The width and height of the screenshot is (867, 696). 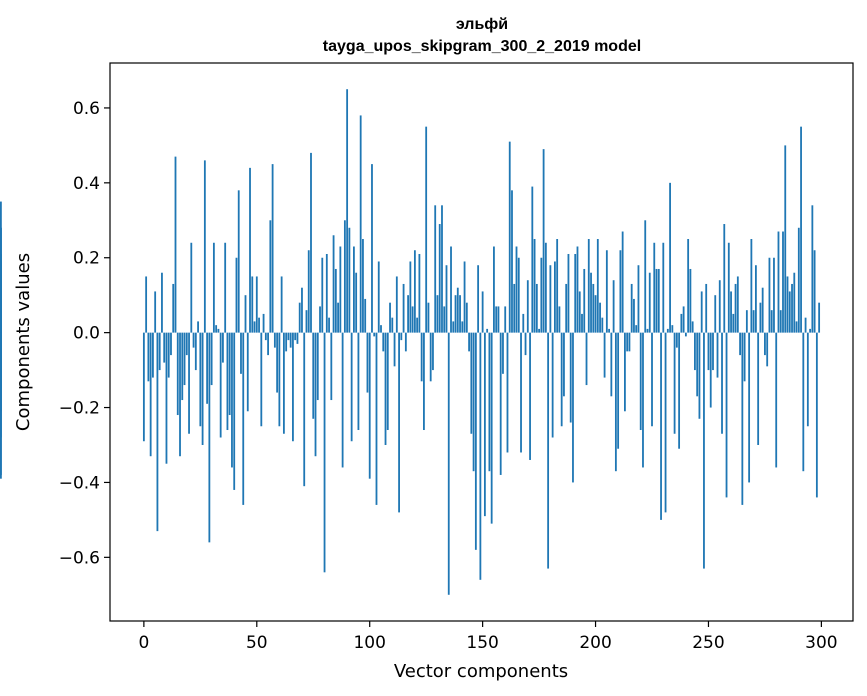 What do you see at coordinates (481, 671) in the screenshot?
I see `x-axis-label: Vector components` at bounding box center [481, 671].